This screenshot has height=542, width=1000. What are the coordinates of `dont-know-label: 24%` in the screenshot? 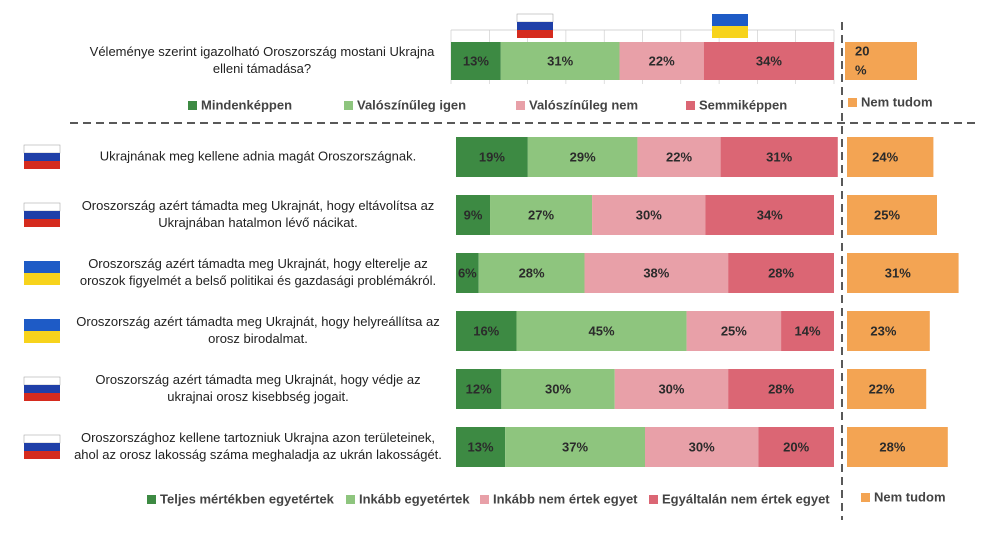 It's located at (885, 156).